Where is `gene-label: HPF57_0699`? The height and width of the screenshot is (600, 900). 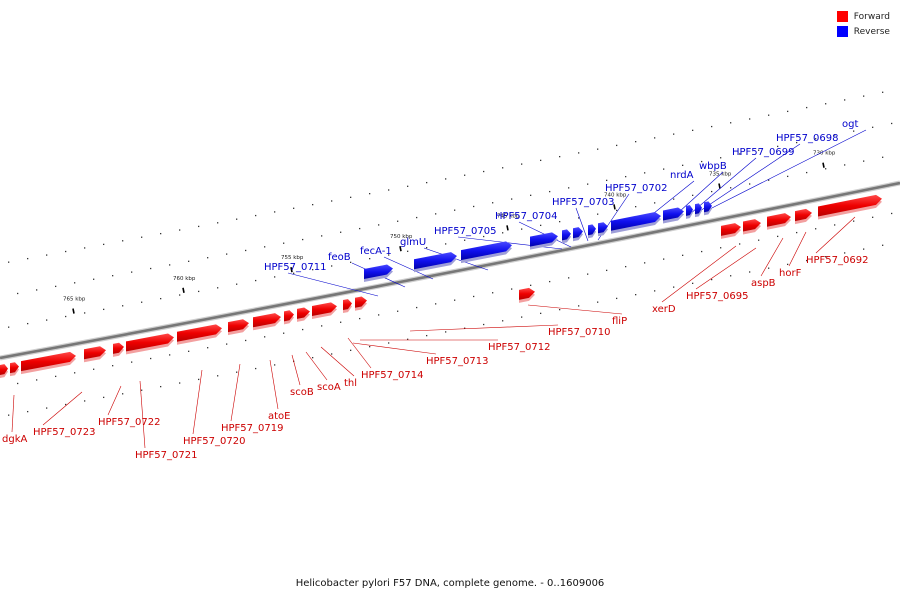
gene-label: HPF57_0699 is located at coordinates (763, 152).